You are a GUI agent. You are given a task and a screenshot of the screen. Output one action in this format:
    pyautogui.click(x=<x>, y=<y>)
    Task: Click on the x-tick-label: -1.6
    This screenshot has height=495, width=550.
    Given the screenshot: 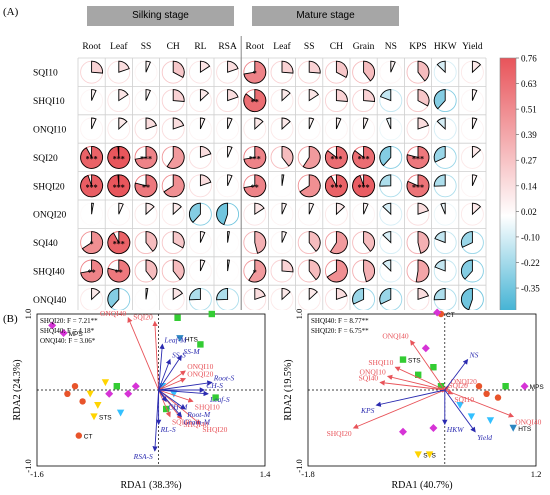 What is the action you would take?
    pyautogui.click(x=36, y=474)
    